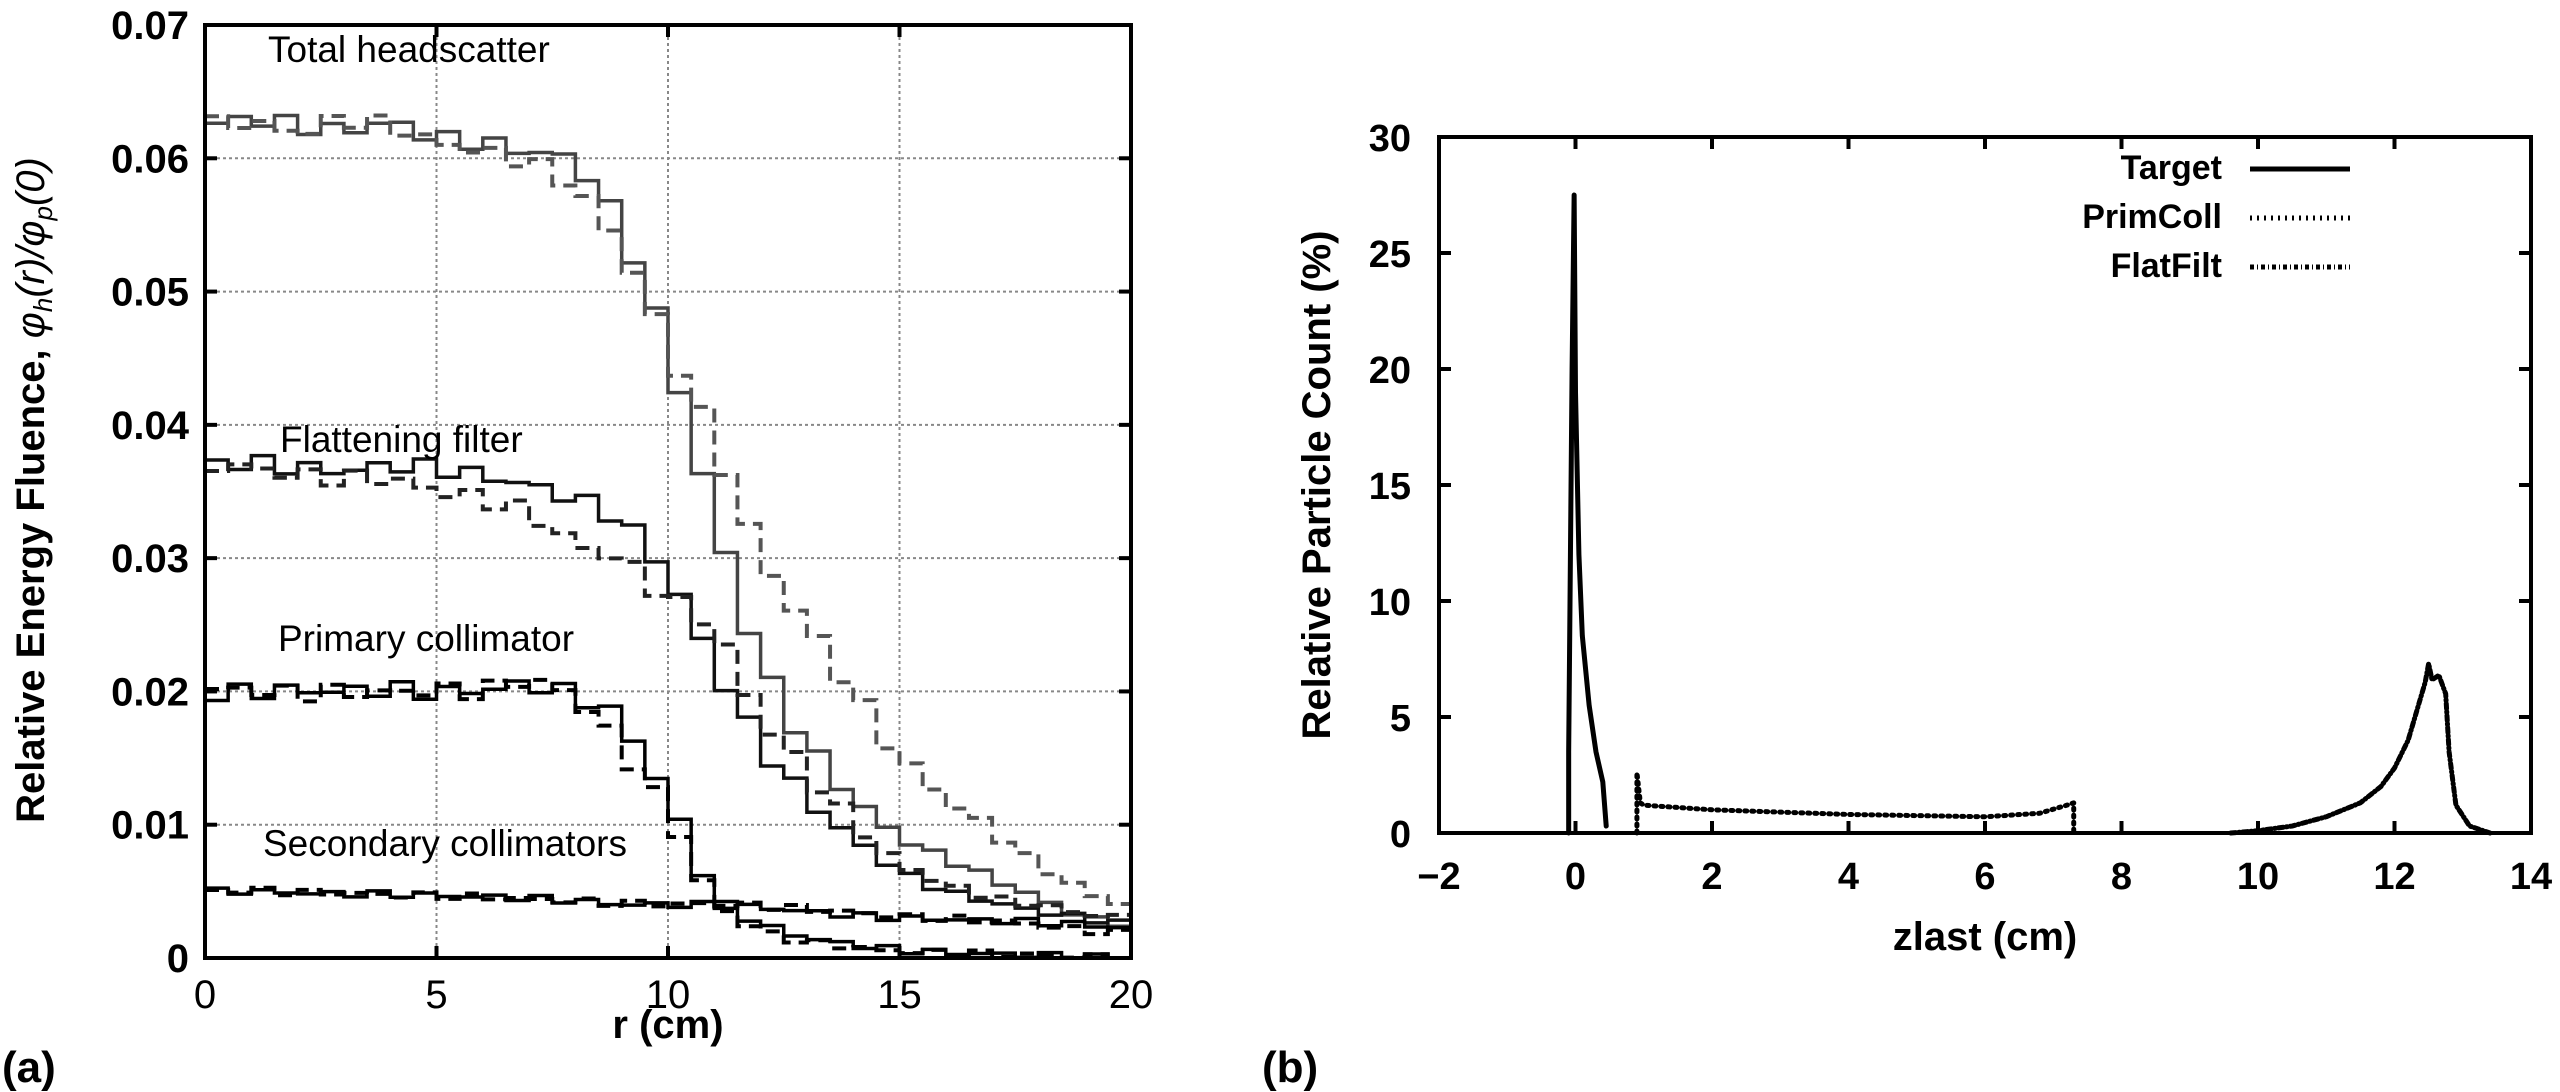 The width and height of the screenshot is (2560, 1092). I want to click on y-tick-label: 0.05, so click(150, 293).